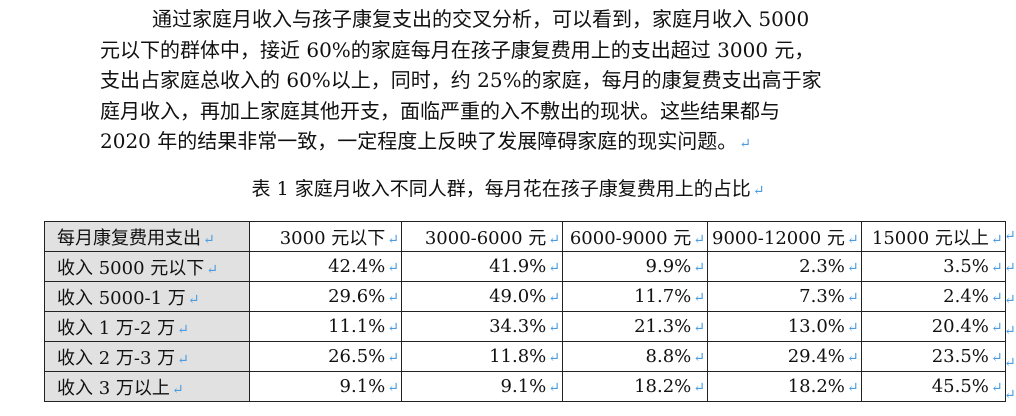  I want to click on cell-value: 45.5%, so click(960, 386).